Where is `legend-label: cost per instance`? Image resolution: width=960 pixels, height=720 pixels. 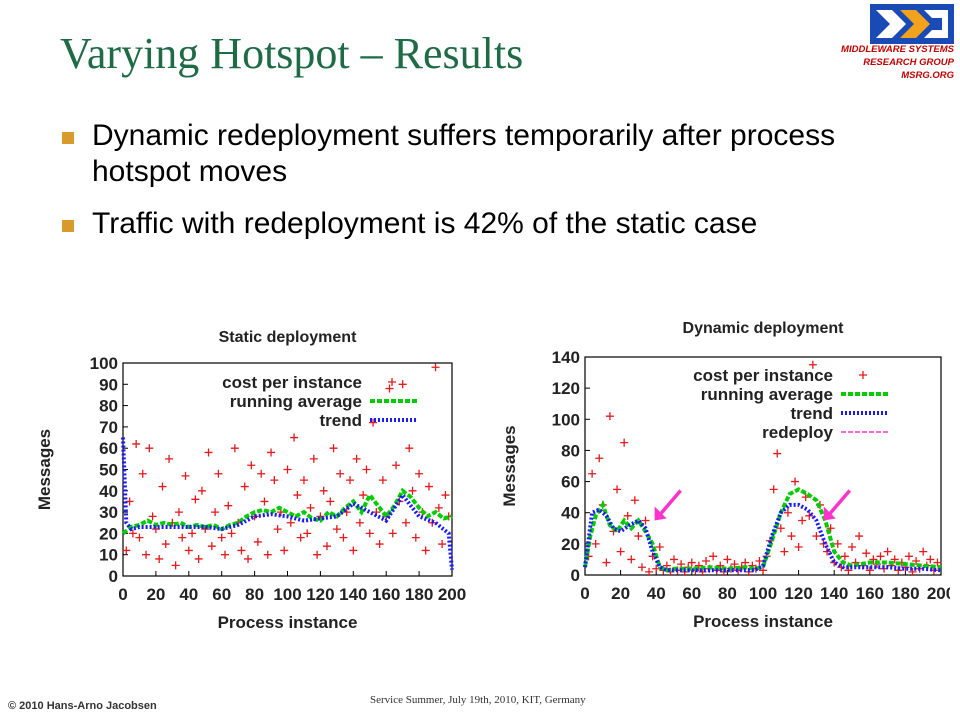
legend-label: cost per instance is located at coordinates (292, 382).